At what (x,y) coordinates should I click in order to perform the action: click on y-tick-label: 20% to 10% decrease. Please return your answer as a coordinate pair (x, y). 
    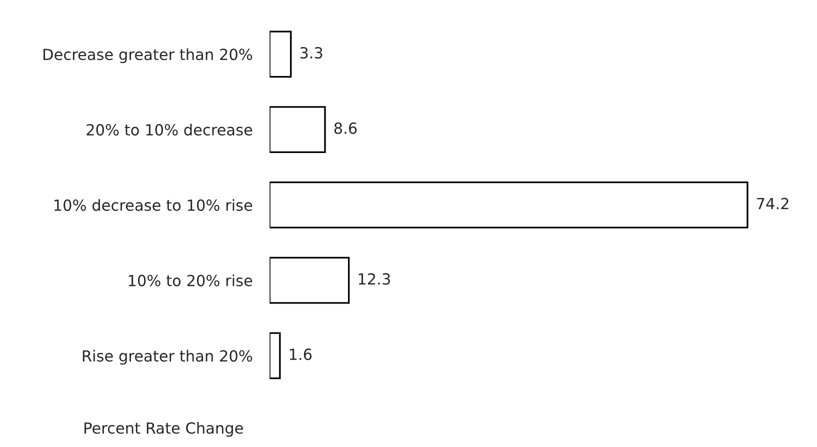
    Looking at the image, I should click on (169, 130).